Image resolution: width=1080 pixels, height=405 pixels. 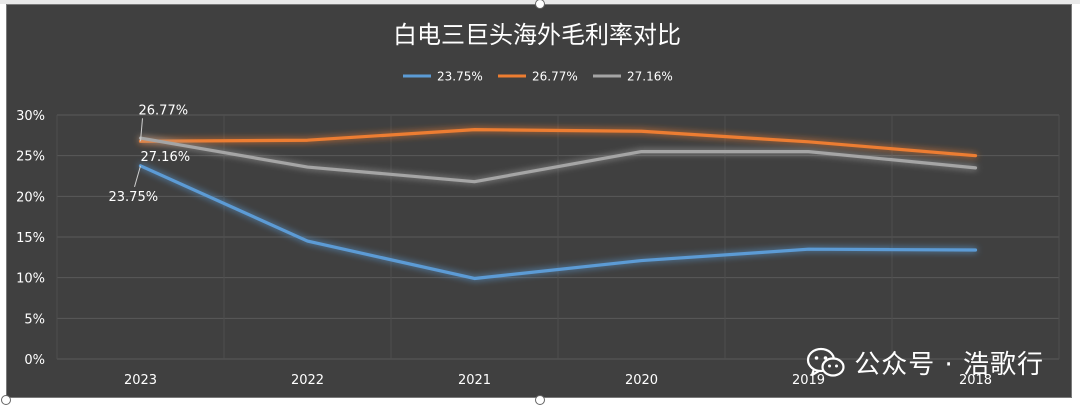 I want to click on legend: 23.75% 26.77% 27.16%, so click(x=538, y=77).